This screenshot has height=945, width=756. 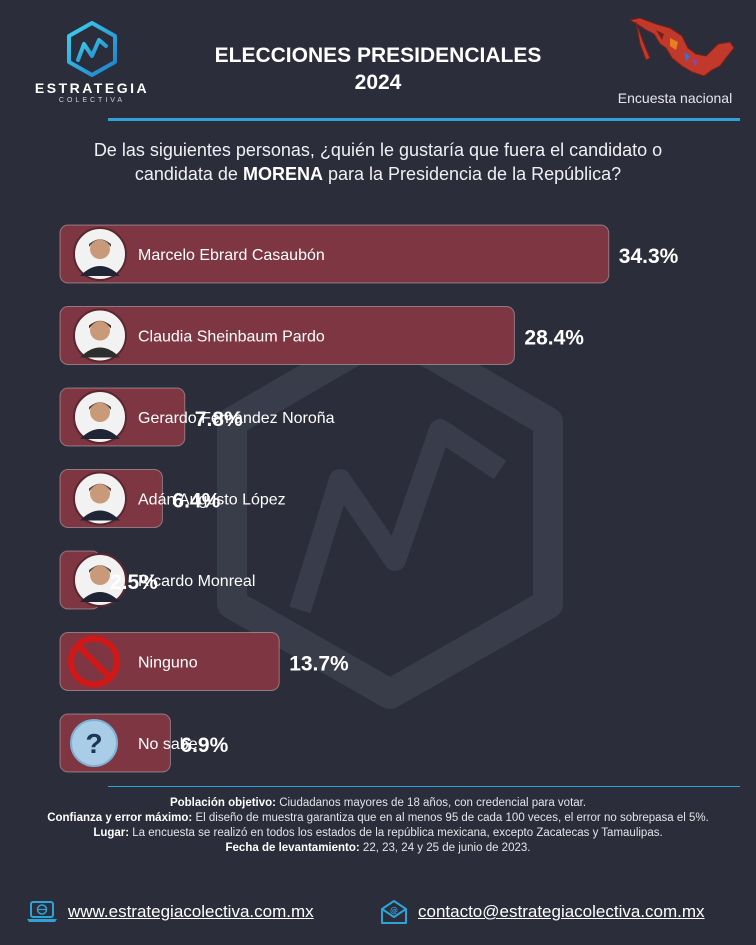 What do you see at coordinates (681, 47) in the screenshot?
I see `mexico-map-icon` at bounding box center [681, 47].